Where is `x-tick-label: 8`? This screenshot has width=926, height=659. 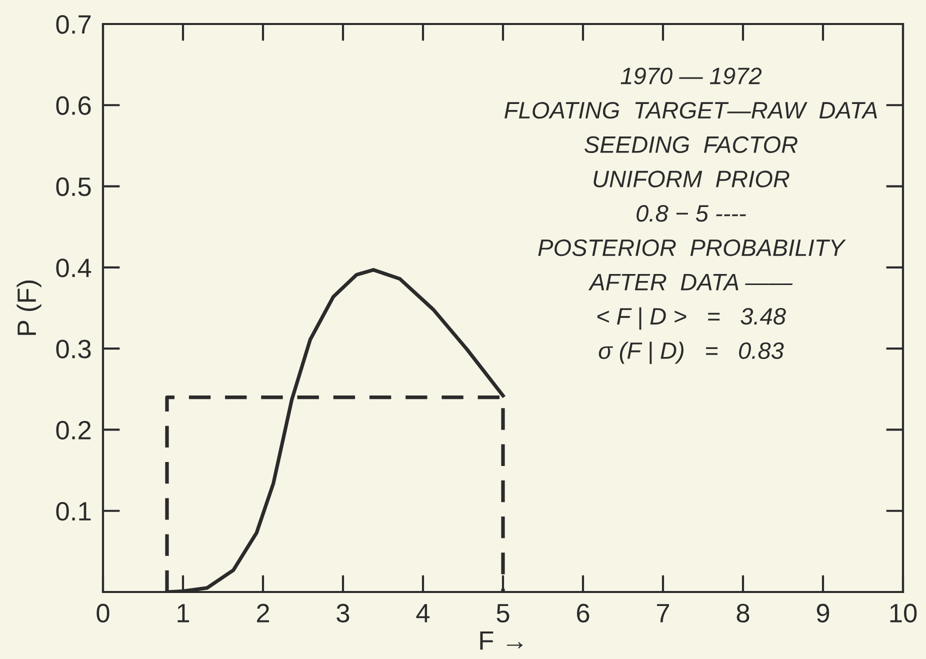 x-tick-label: 8 is located at coordinates (743, 613).